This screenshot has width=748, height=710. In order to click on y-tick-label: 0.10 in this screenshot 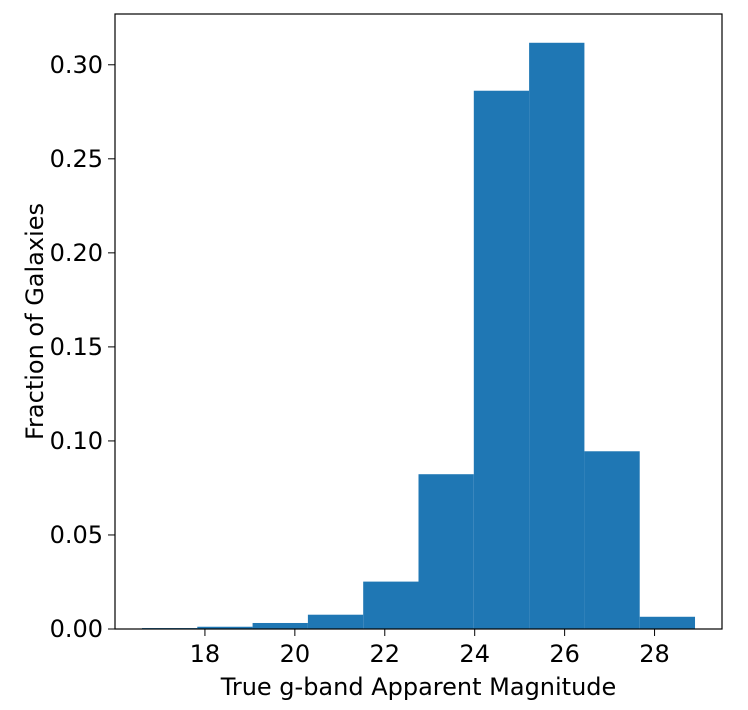, I will do `click(76, 441)`.